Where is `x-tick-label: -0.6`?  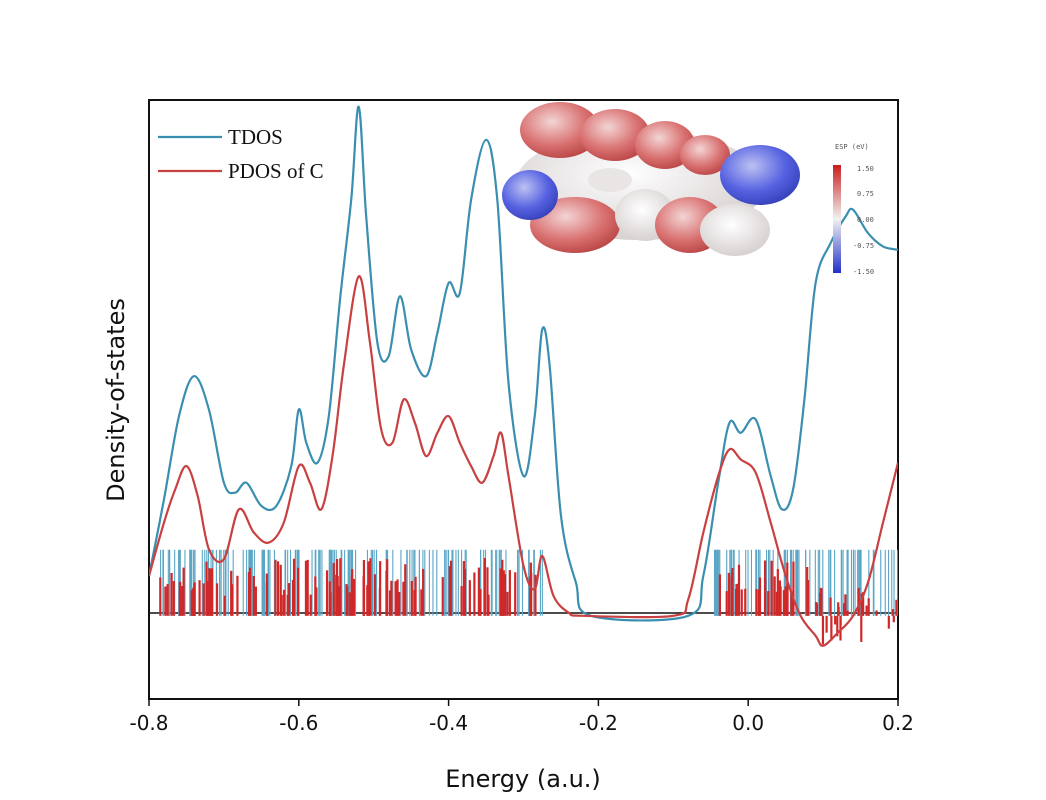 x-tick-label: -0.6 is located at coordinates (298, 723).